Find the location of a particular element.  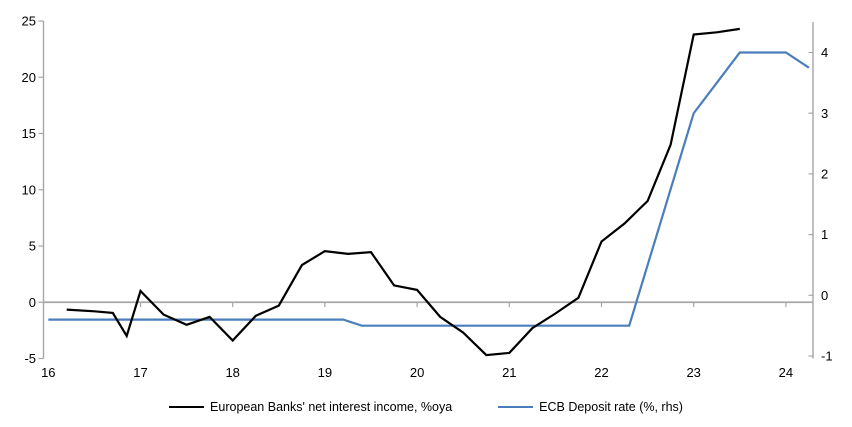

legend-label-ecb: ECB Deposit rate (%, rhs) is located at coordinates (611, 407).